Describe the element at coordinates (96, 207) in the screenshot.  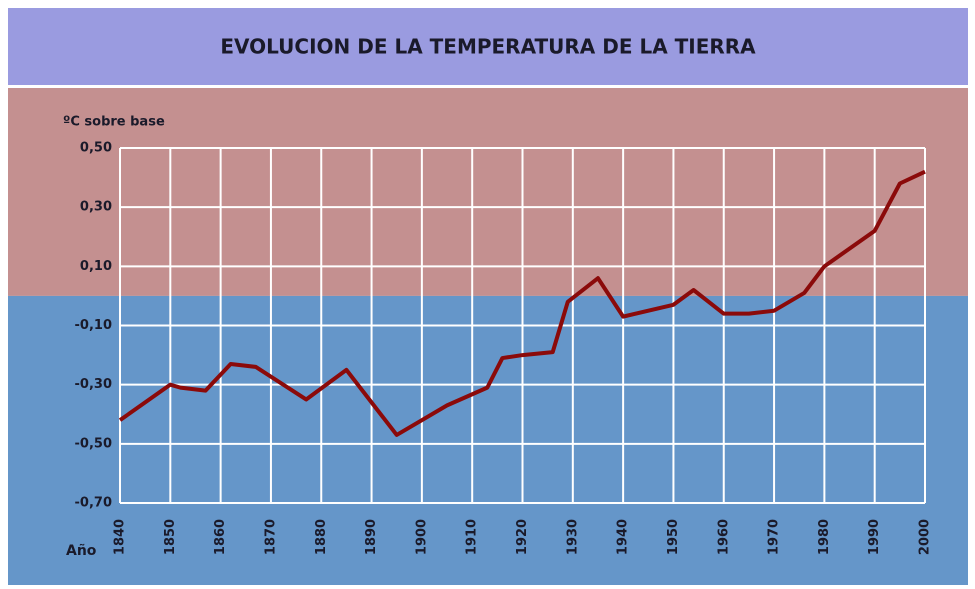
I see `y-tick-label: 0,30` at that location.